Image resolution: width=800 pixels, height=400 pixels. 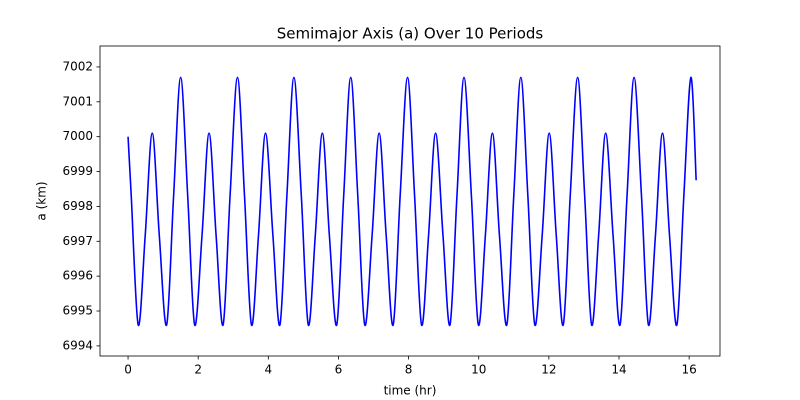 What do you see at coordinates (548, 370) in the screenshot?
I see `x-tick-label: 12` at bounding box center [548, 370].